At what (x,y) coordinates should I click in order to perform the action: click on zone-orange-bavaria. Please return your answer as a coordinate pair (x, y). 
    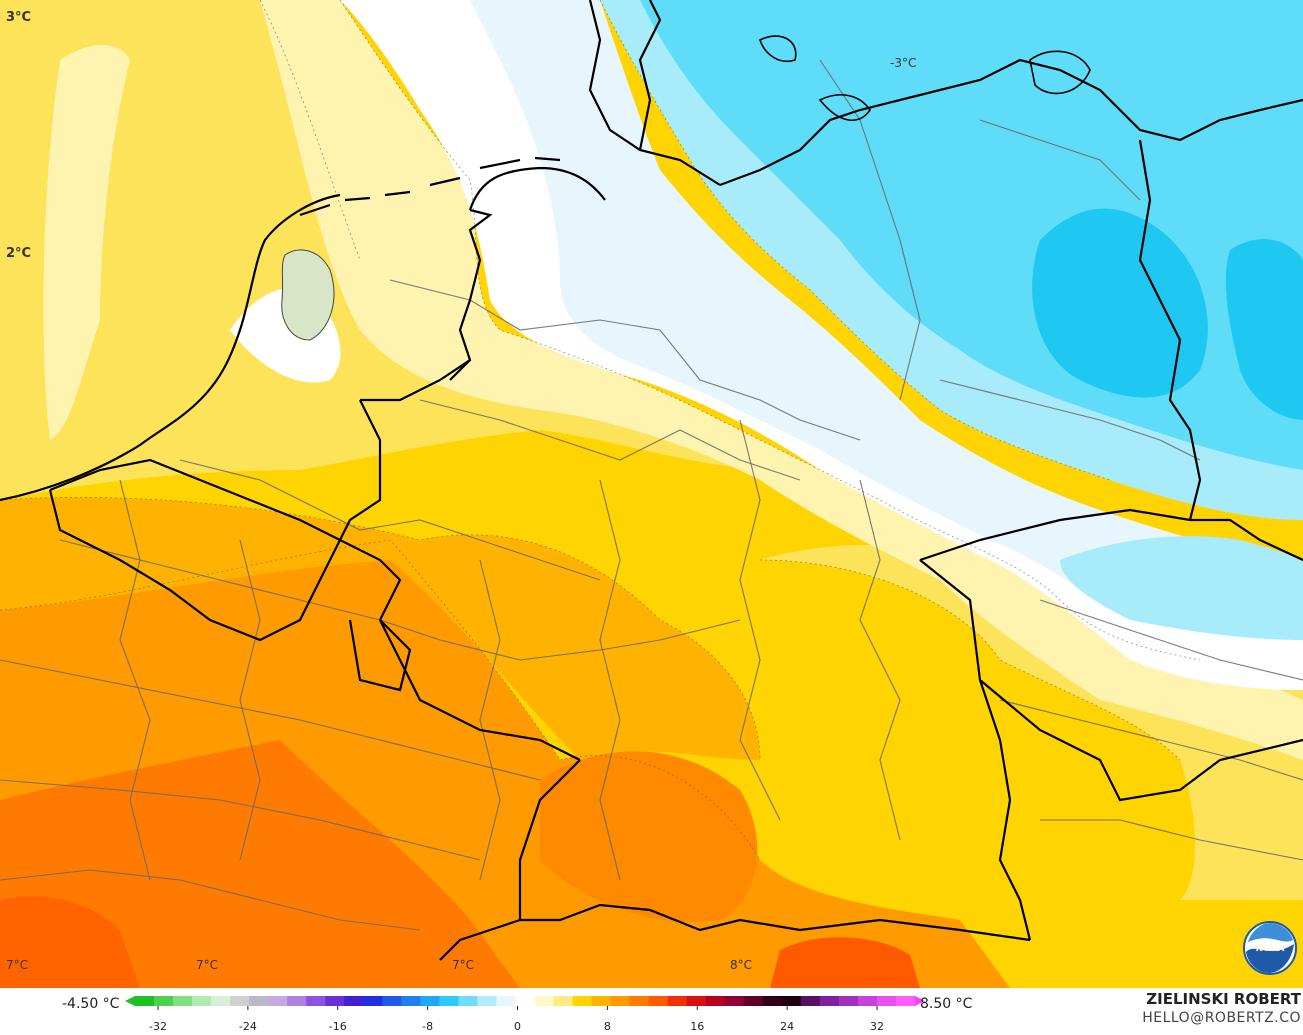
    Looking at the image, I should click on (649, 836).